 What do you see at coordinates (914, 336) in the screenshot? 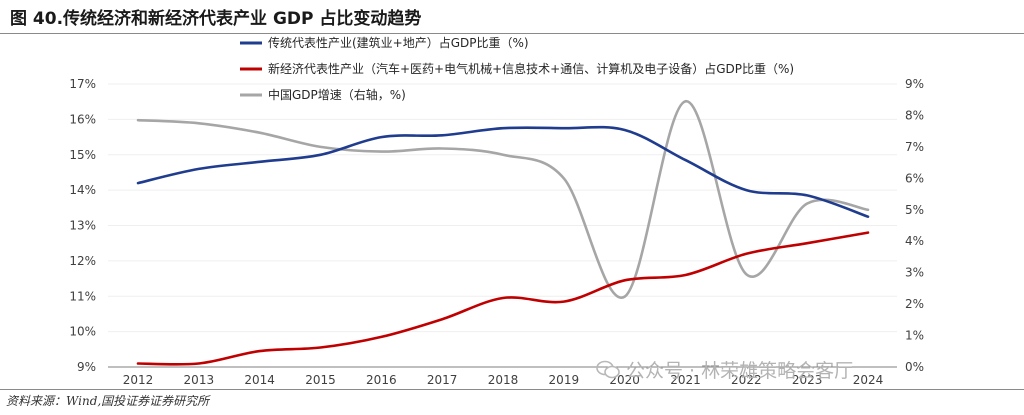
I see `y-right-tick-label: 1%` at bounding box center [914, 336].